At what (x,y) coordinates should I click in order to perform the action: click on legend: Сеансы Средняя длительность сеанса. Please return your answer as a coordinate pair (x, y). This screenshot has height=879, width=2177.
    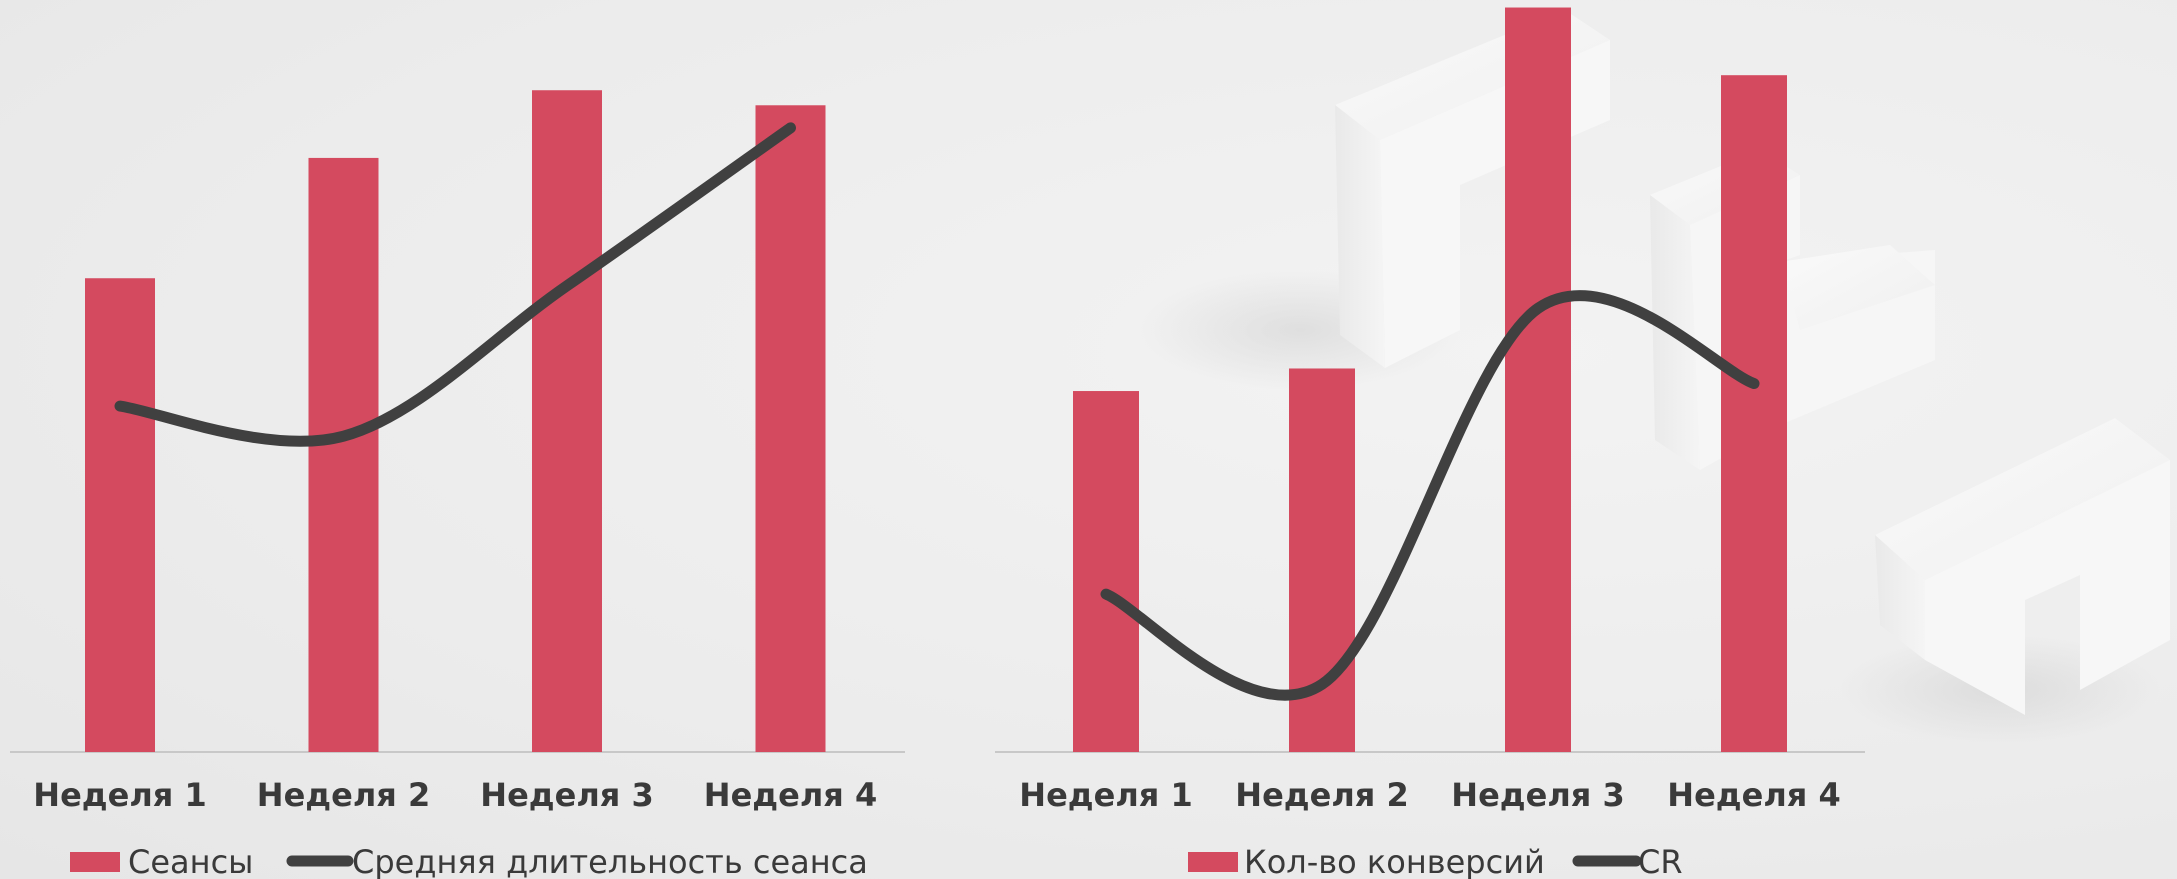
    Looking at the image, I should click on (469, 861).